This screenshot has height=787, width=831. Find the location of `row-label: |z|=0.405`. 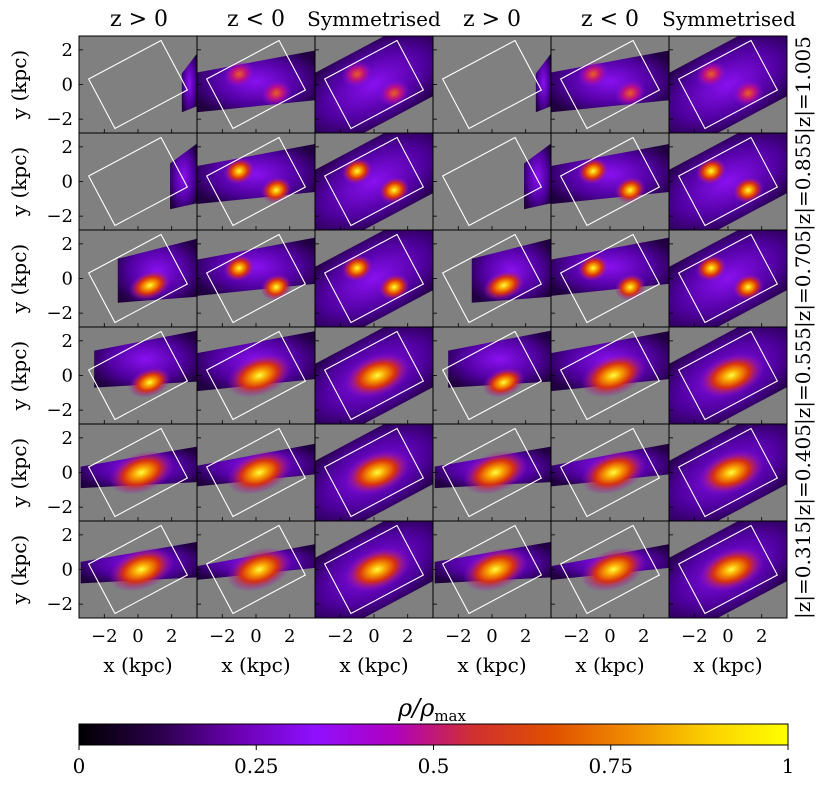

row-label: |z|=0.405 is located at coordinates (803, 473).